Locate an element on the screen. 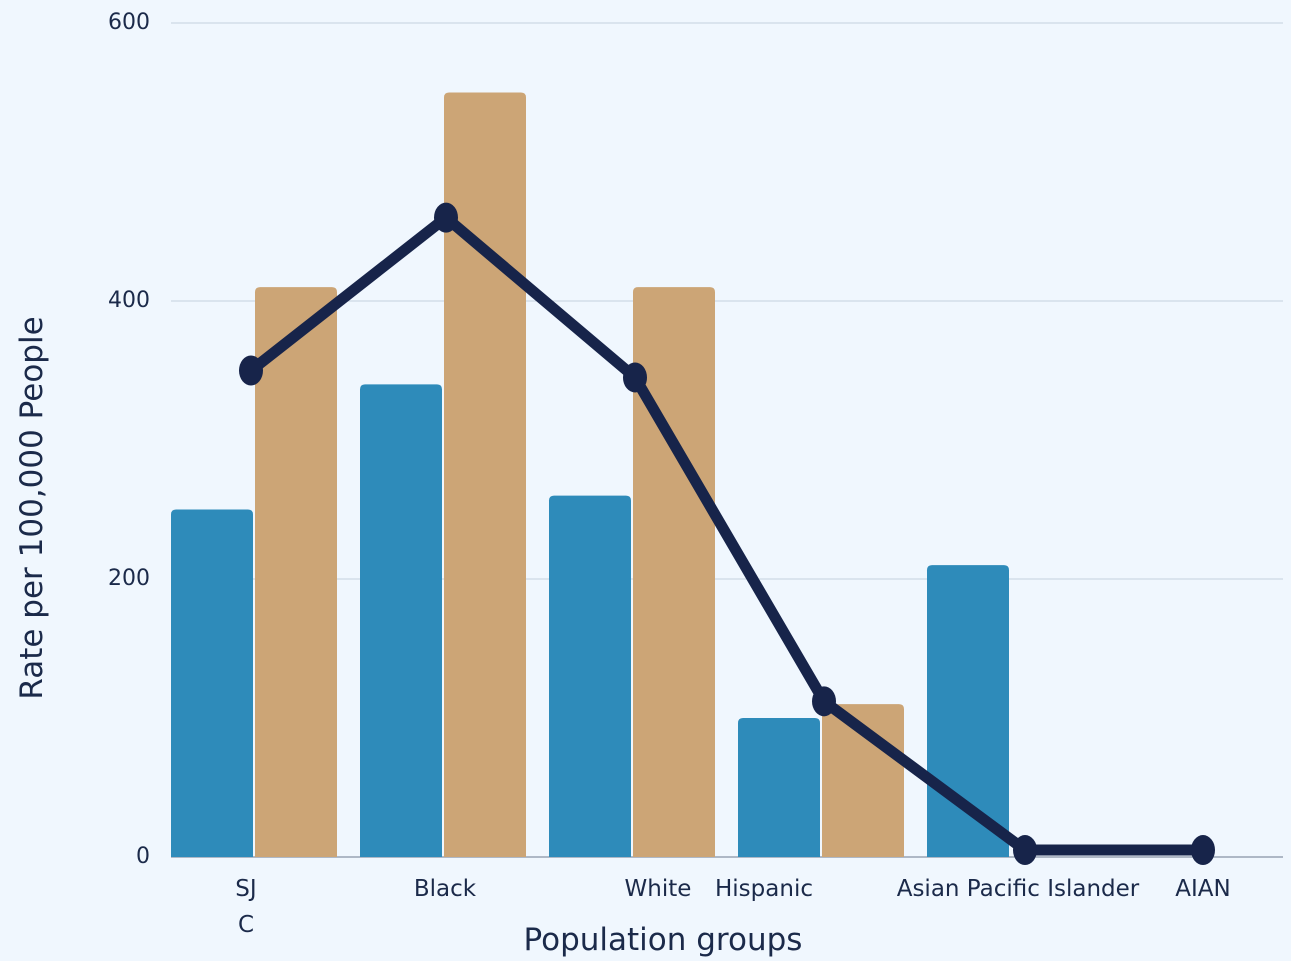  x-tick-label-5: AIAN is located at coordinates (1202, 889).